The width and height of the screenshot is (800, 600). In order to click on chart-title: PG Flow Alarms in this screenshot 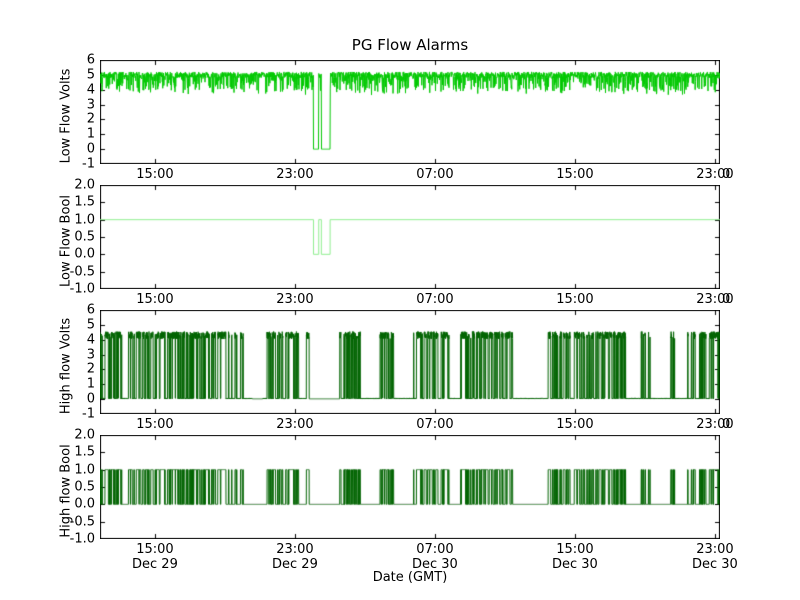, I will do `click(410, 45)`.